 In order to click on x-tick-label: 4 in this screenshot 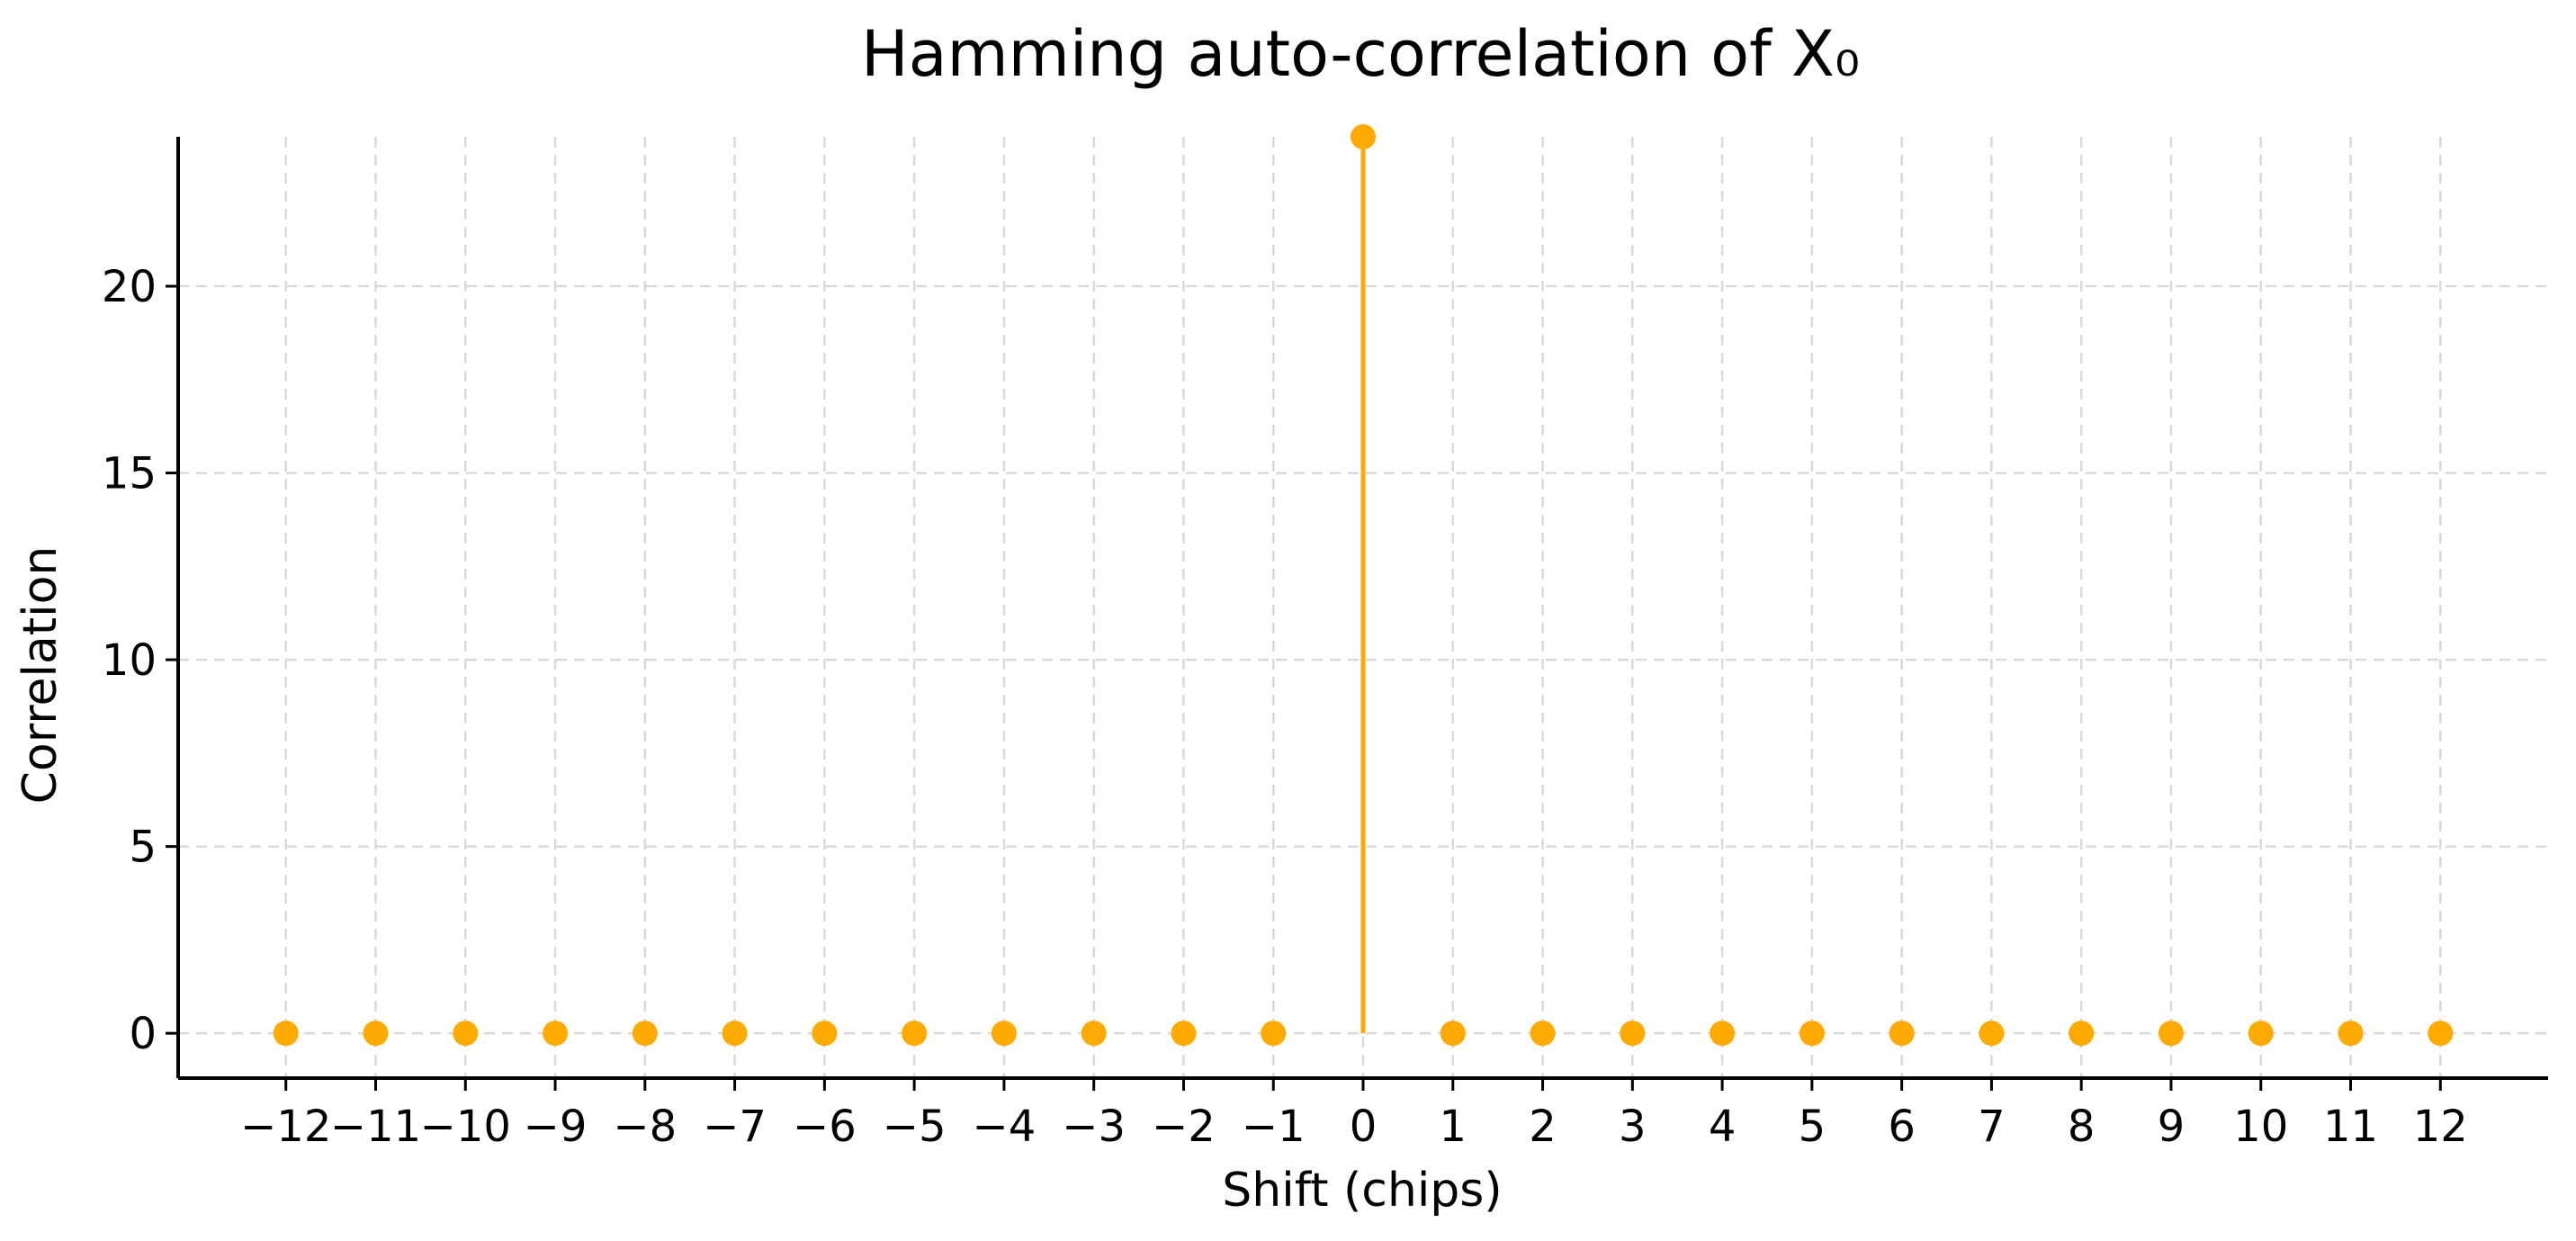, I will do `click(1723, 1127)`.